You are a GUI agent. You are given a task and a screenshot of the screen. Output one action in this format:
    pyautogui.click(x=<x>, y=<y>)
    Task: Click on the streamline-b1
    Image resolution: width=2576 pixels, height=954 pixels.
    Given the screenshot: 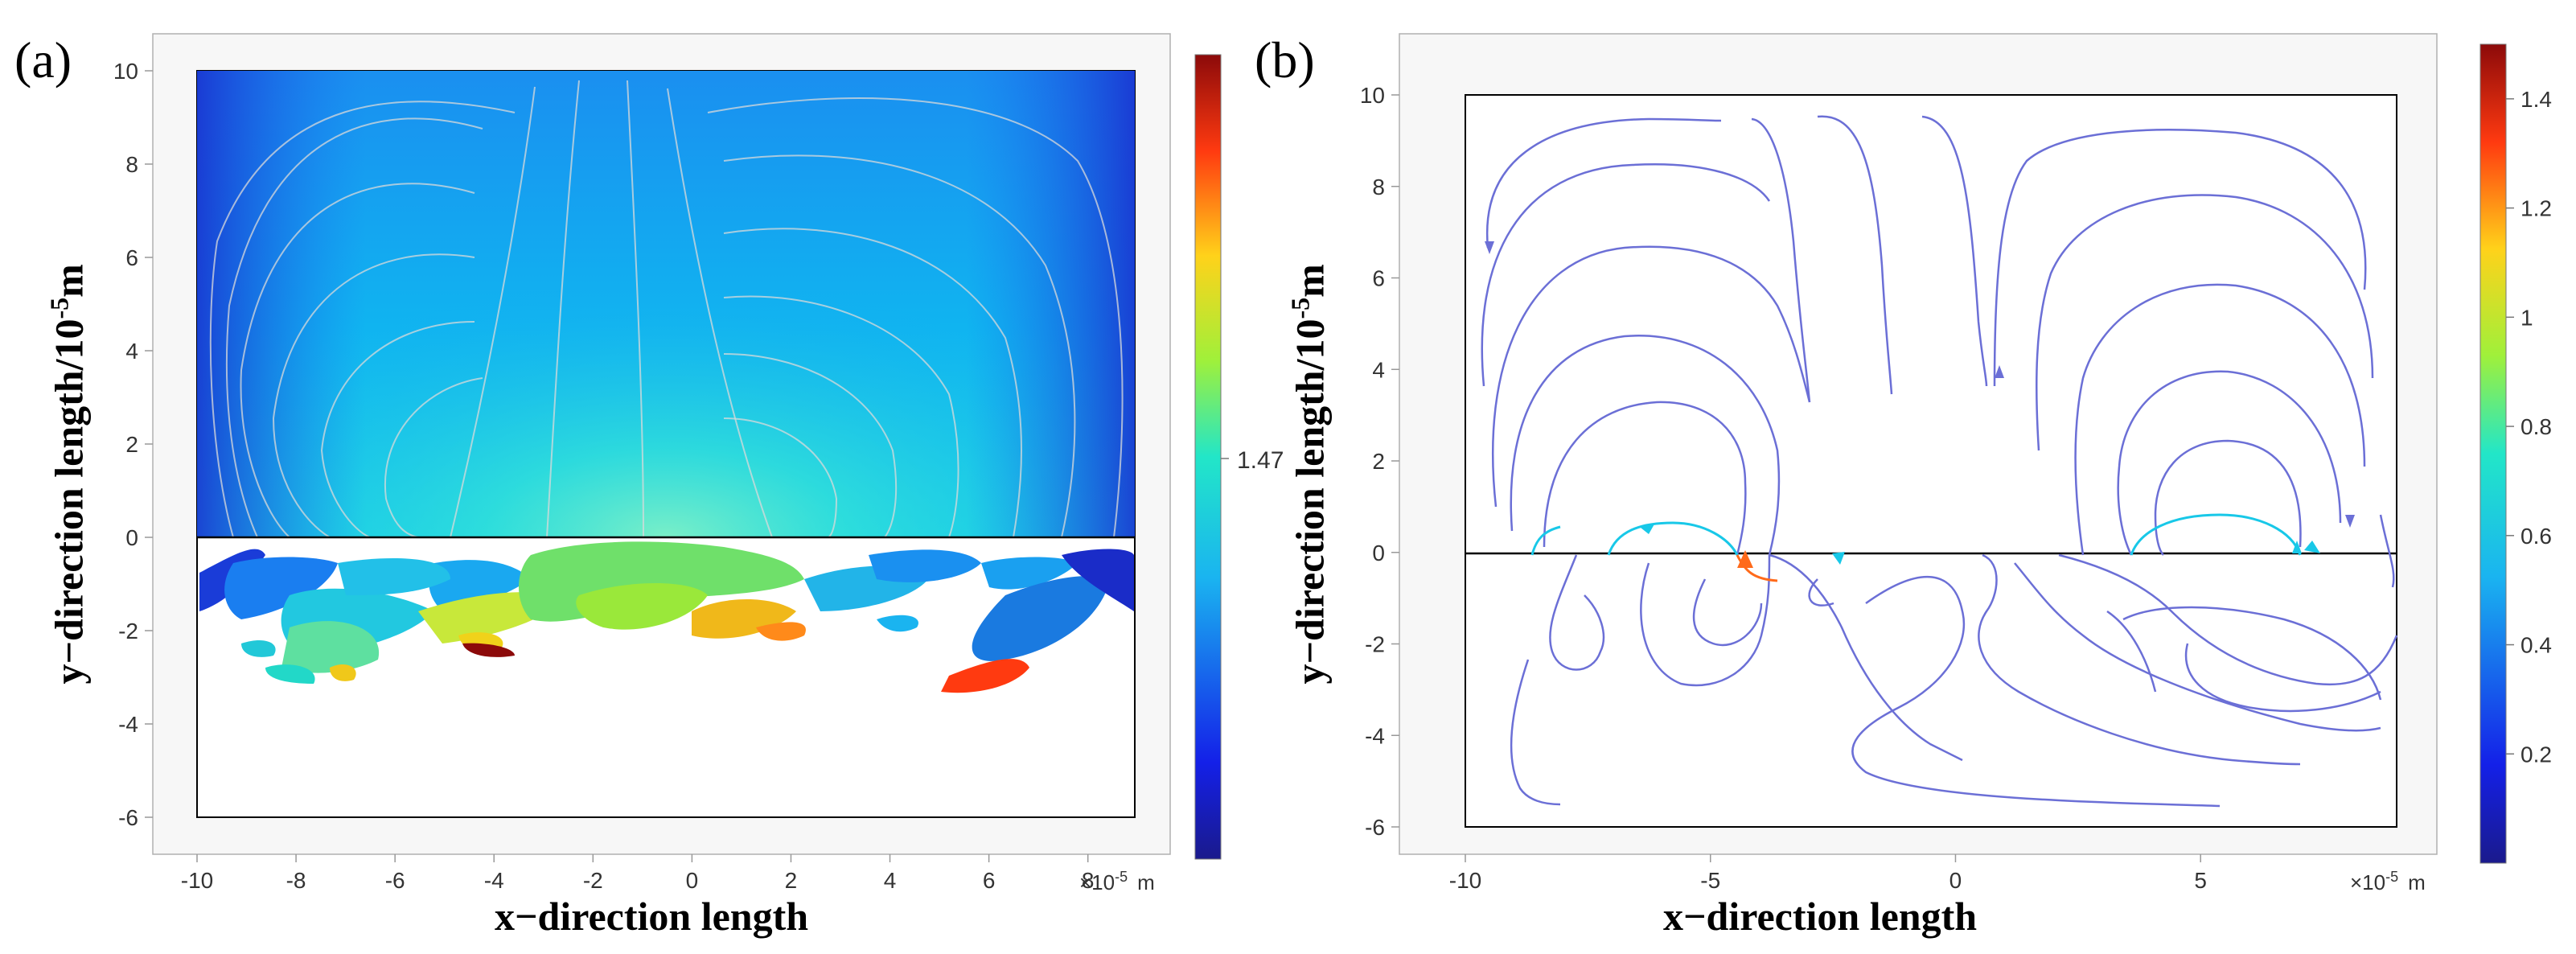 What is the action you would take?
    pyautogui.click(x=1603, y=183)
    